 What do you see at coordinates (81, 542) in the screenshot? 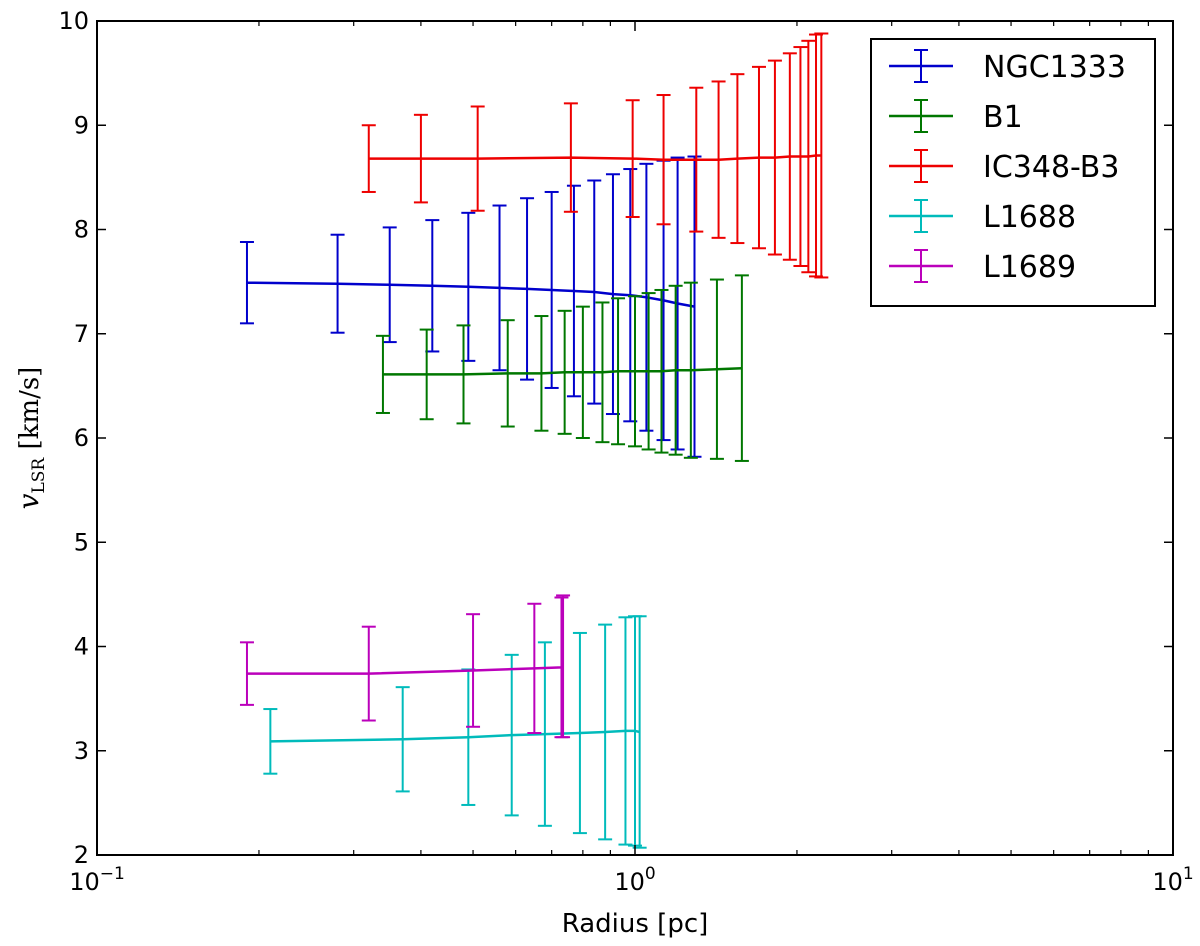
I see `y-tick-label: 5` at bounding box center [81, 542].